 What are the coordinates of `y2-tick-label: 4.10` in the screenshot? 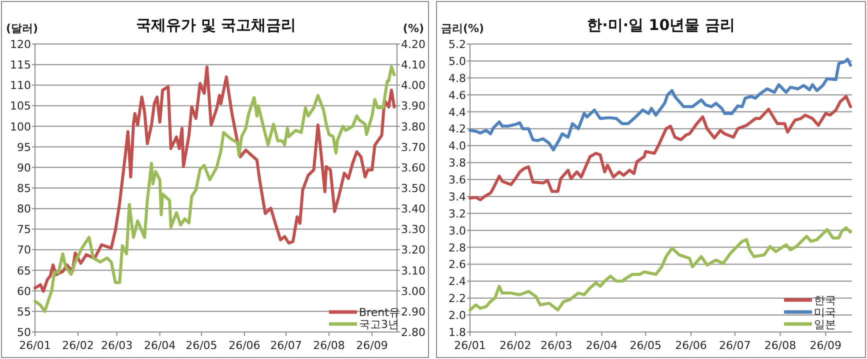 It's located at (413, 65).